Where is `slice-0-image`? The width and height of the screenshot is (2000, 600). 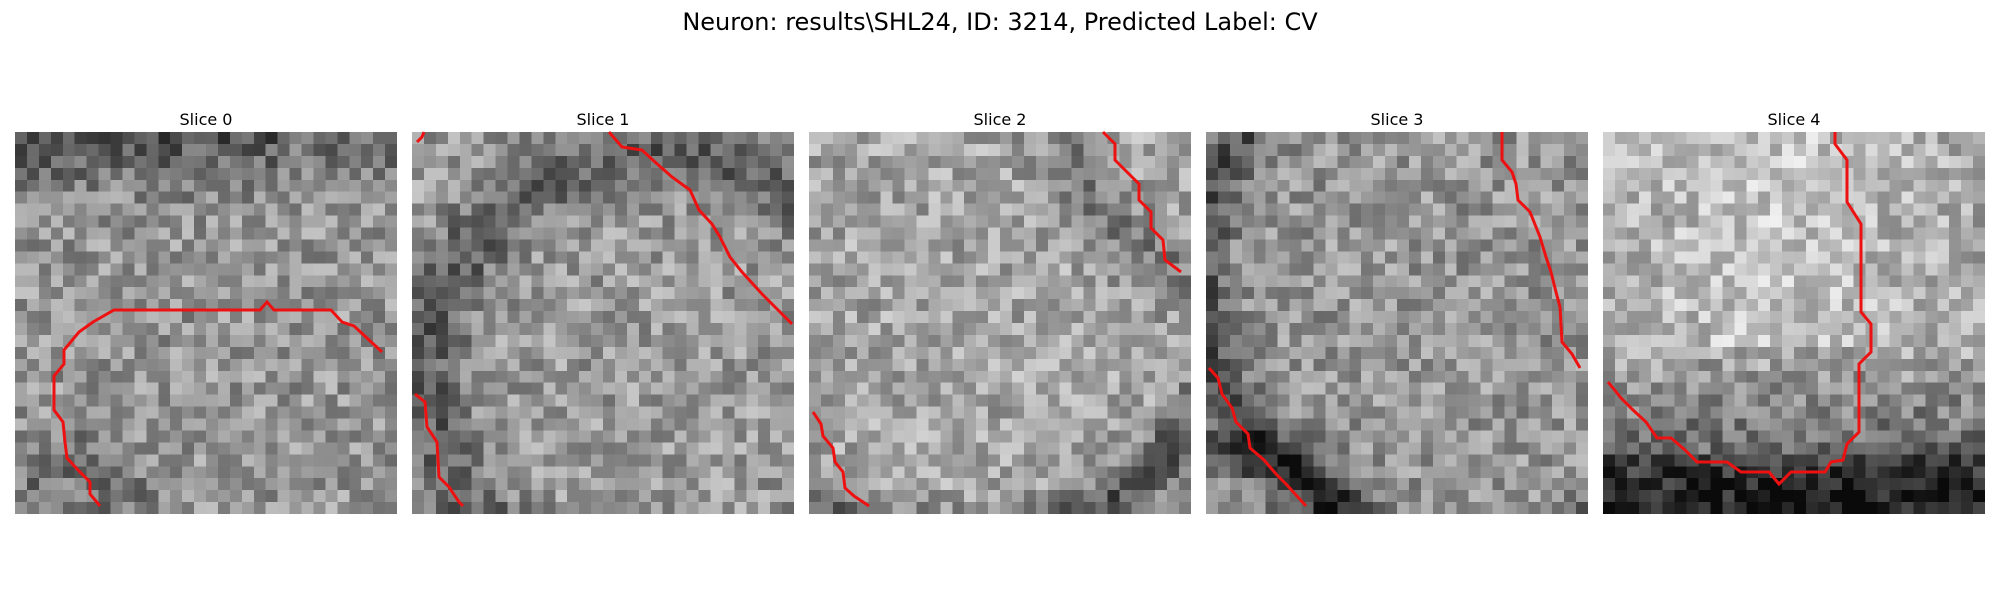
slice-0-image is located at coordinates (206, 323).